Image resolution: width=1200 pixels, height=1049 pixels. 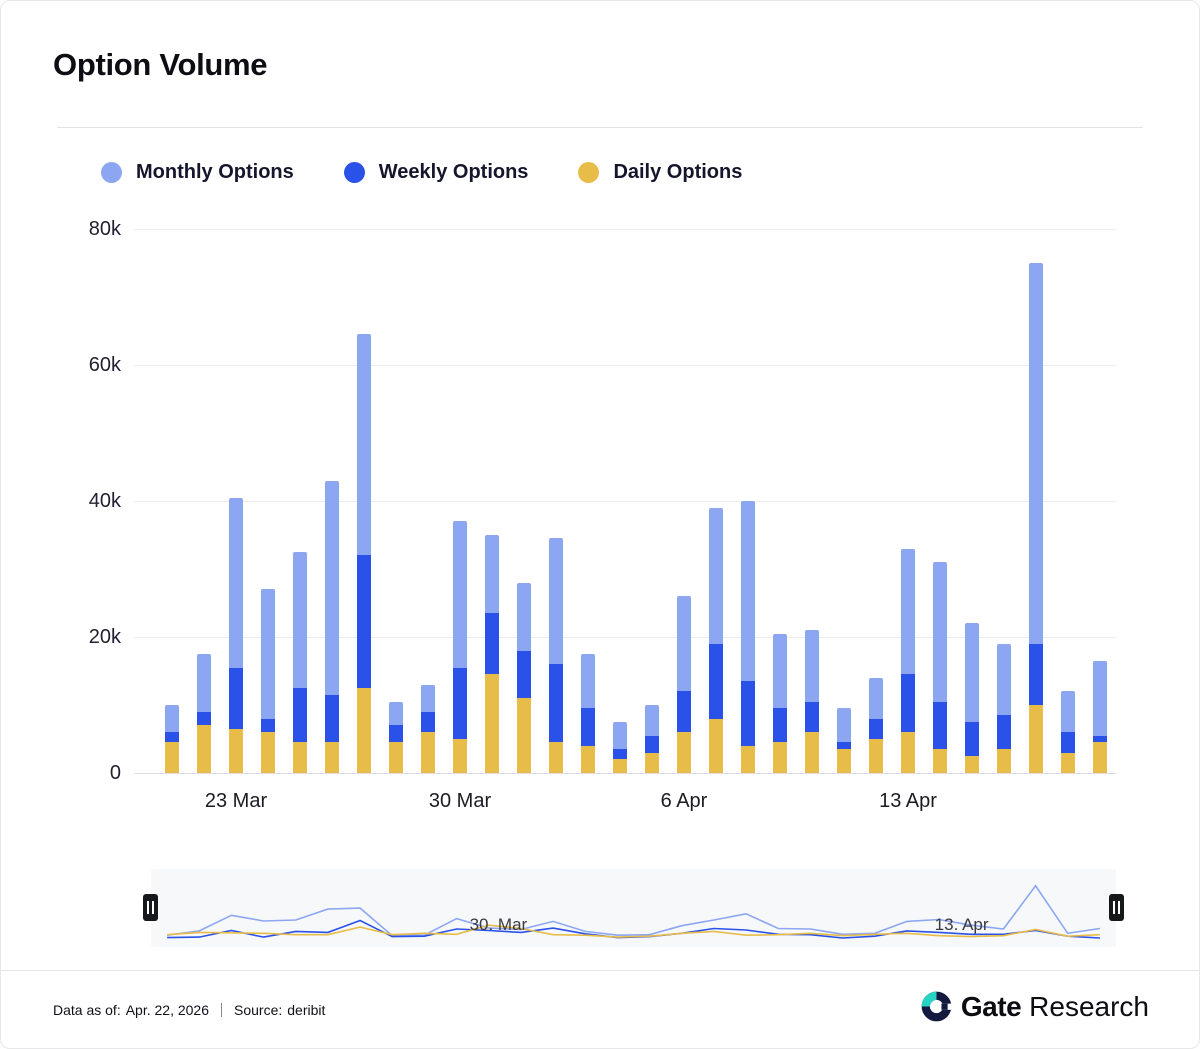 I want to click on legend-item-weekly: Weekly Options, so click(x=435, y=172).